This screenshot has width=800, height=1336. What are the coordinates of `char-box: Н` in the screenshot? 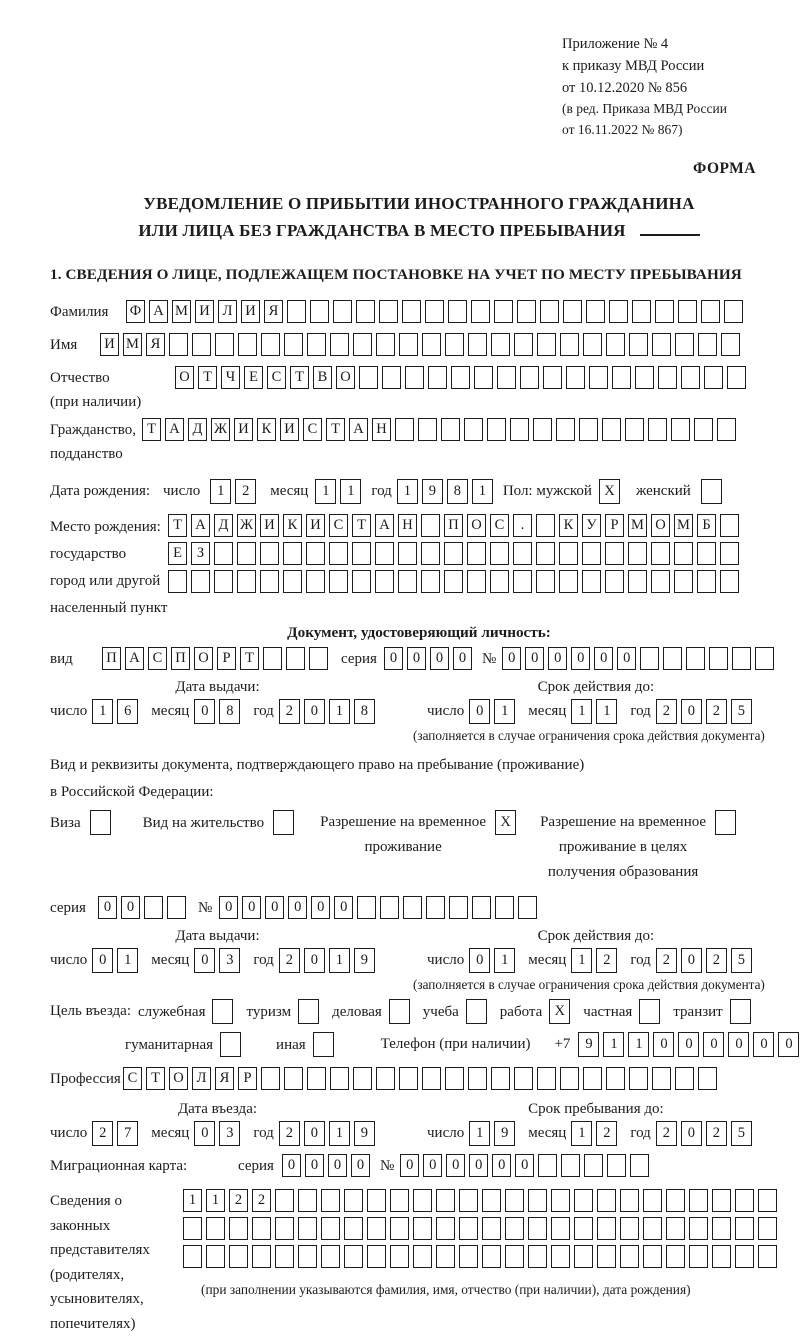 It's located at (381, 430).